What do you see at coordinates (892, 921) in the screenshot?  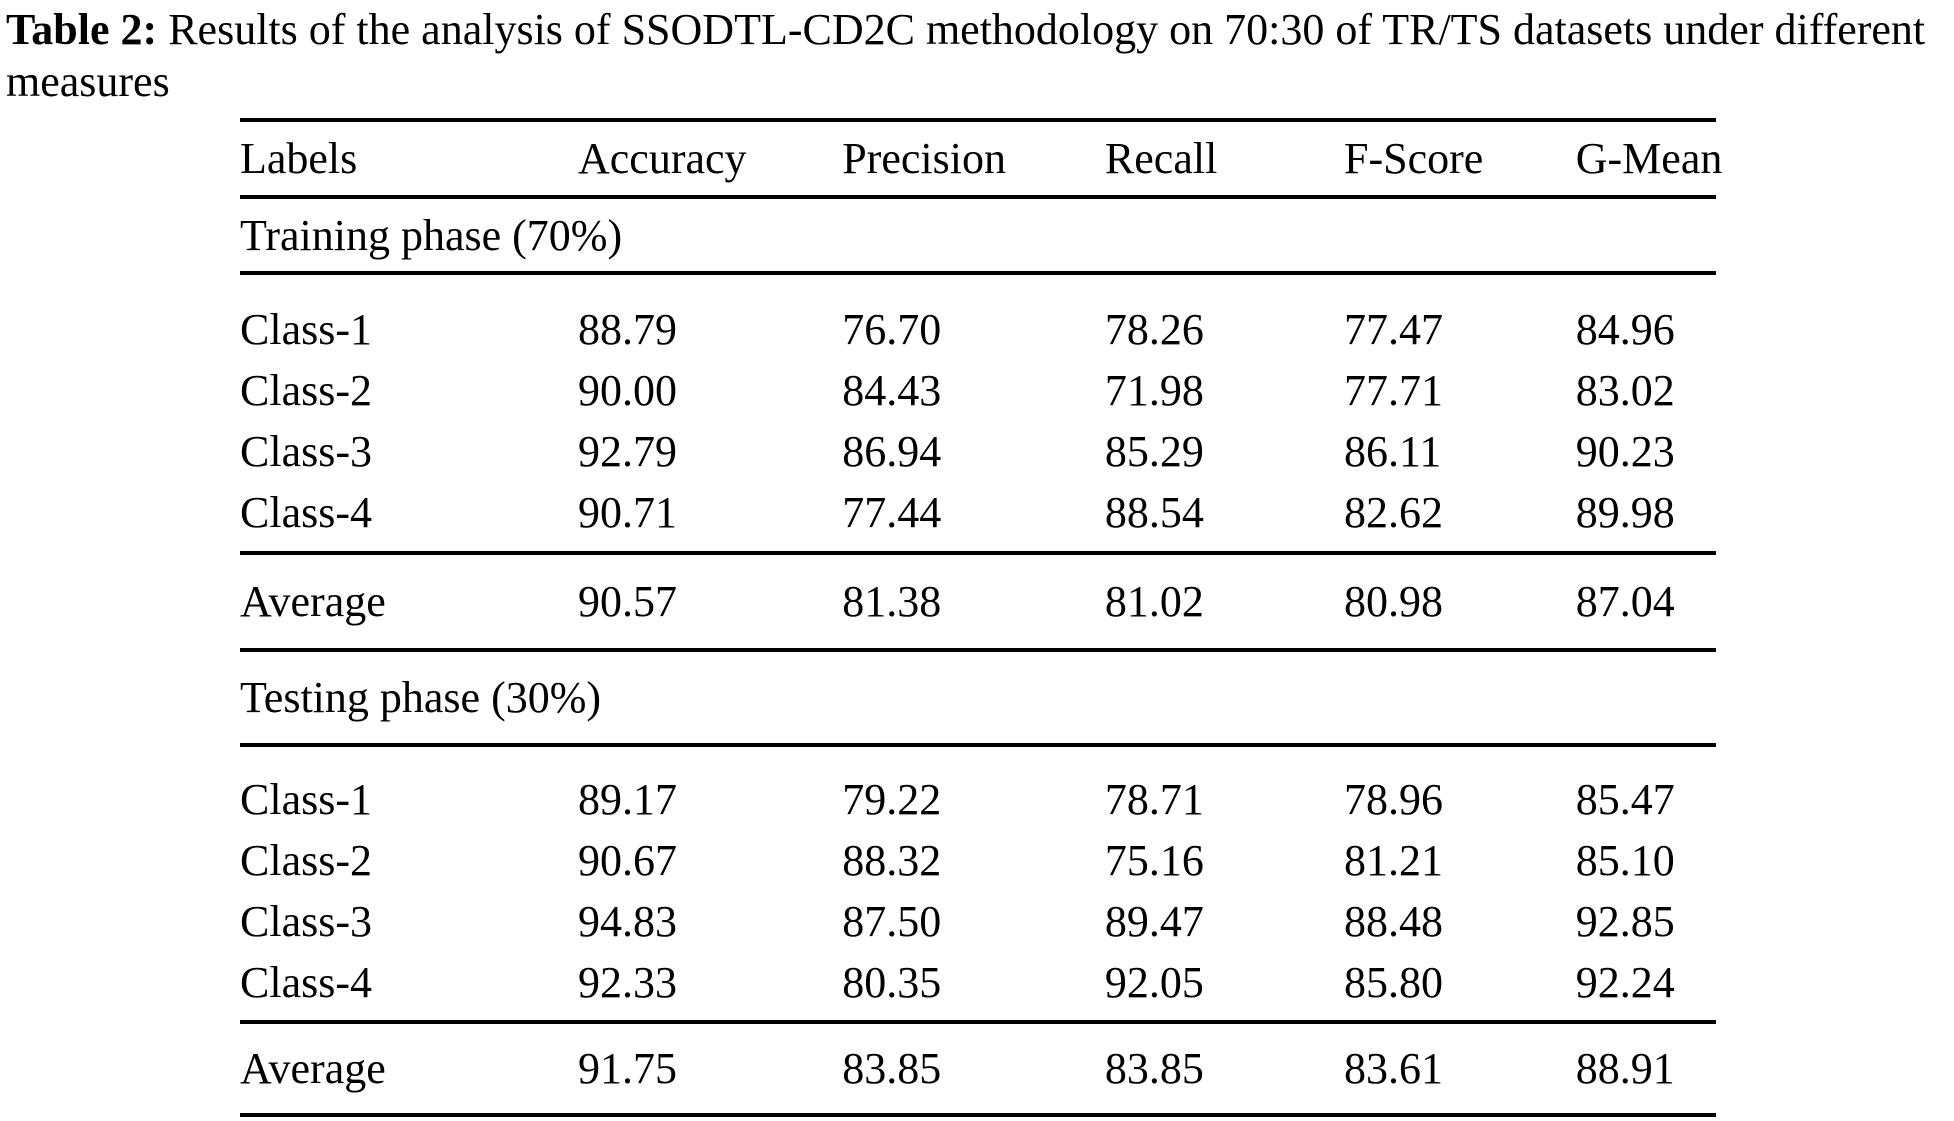 I see `cell-value: 87.50` at bounding box center [892, 921].